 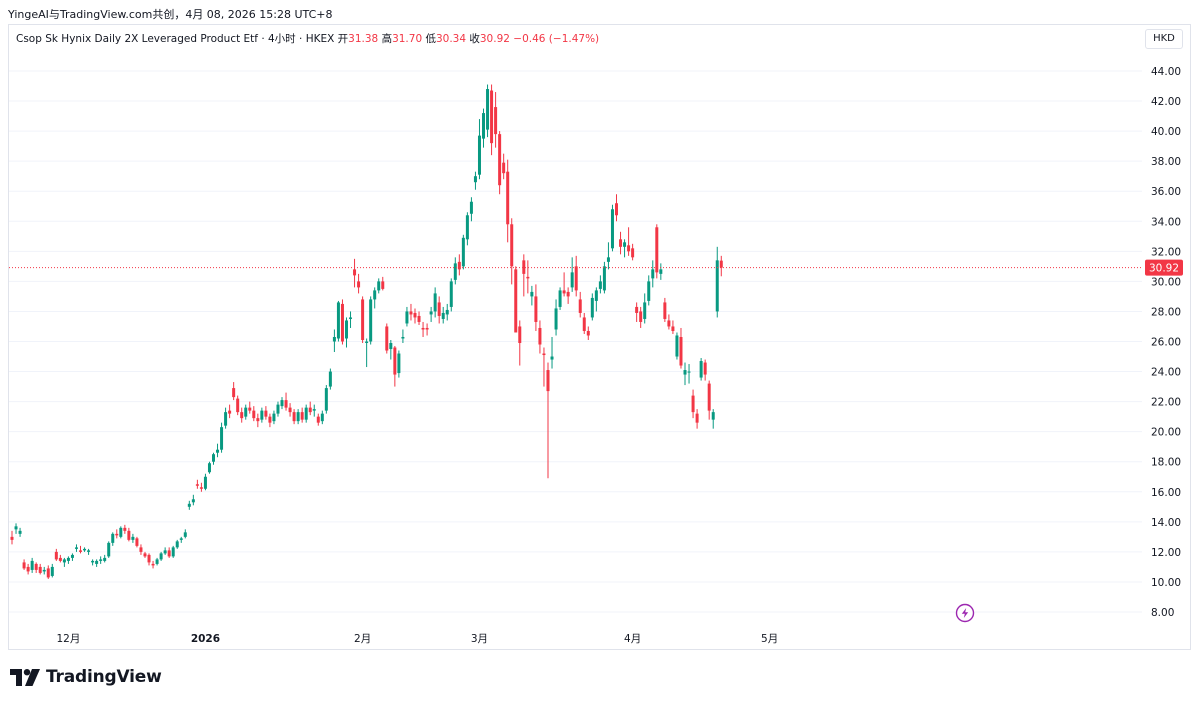 I want to click on high-value: 31.70, so click(x=407, y=39).